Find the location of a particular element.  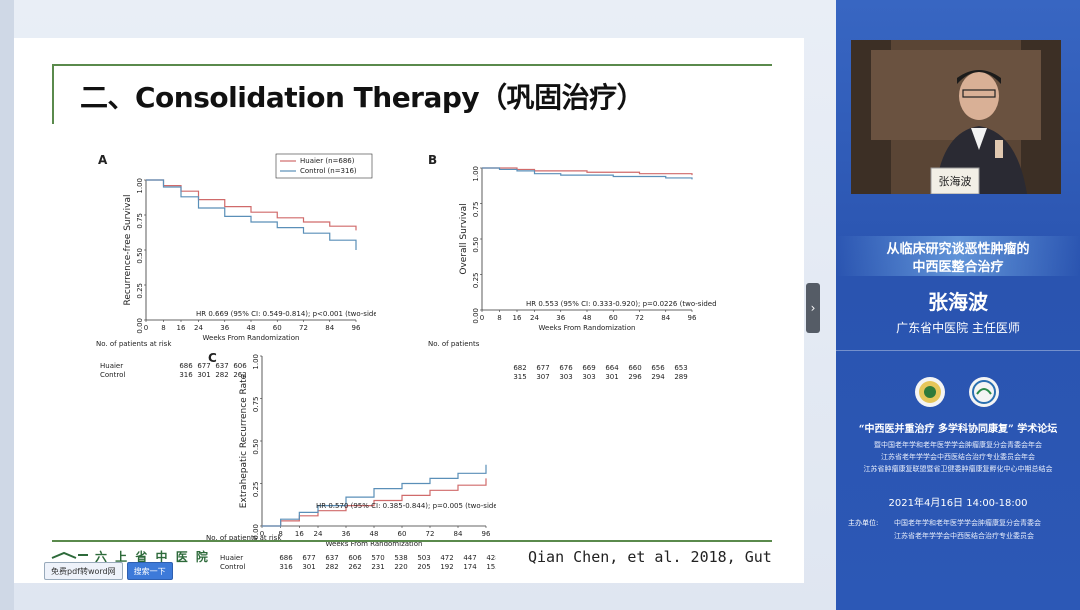

frame-left-strip is located at coordinates (7, 305).